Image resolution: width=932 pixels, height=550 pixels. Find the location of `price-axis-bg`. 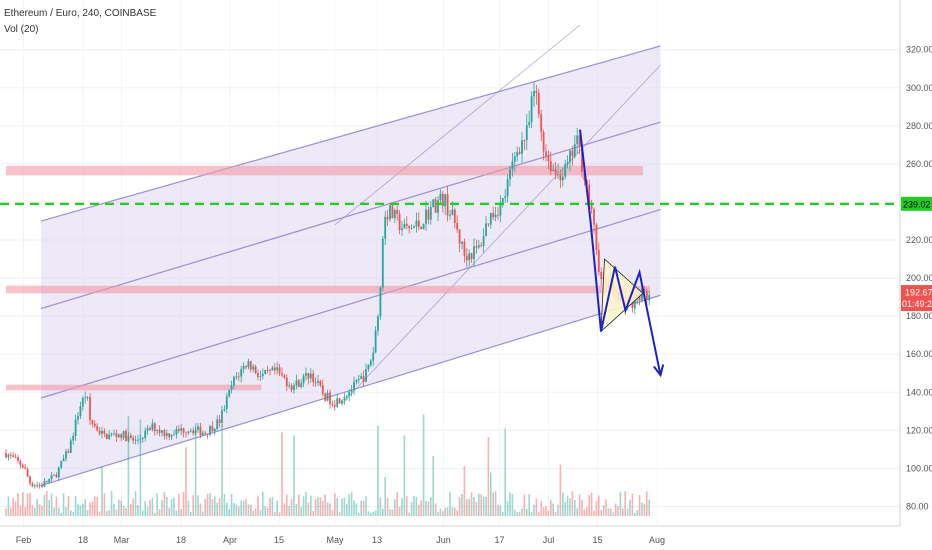

price-axis-bg is located at coordinates (916, 275).